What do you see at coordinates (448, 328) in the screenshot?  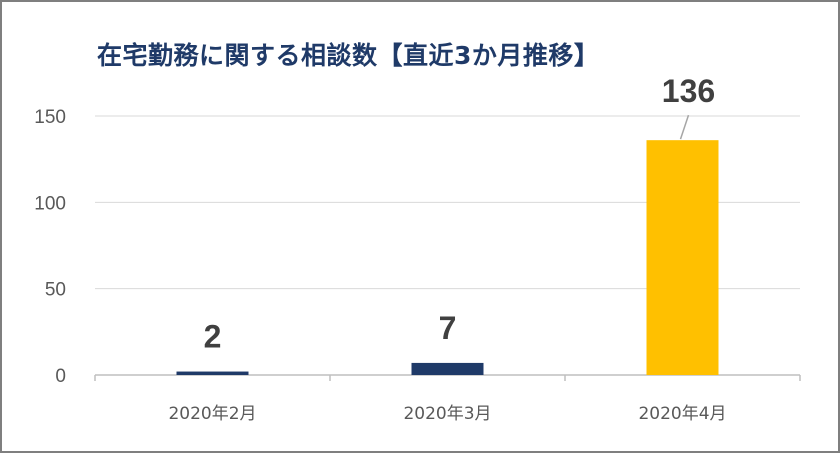 I see `data-label: 7` at bounding box center [448, 328].